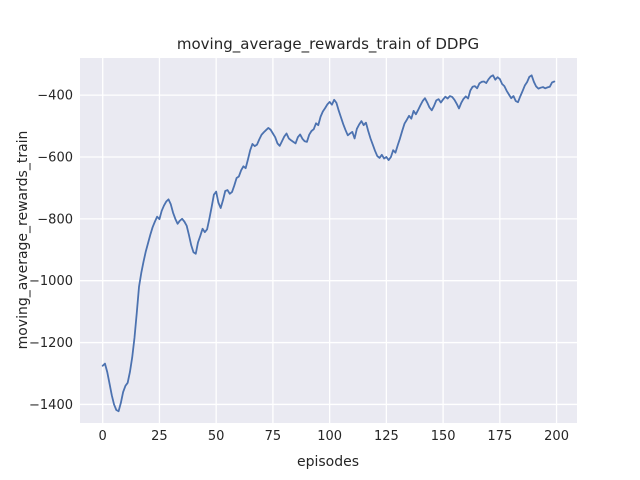 The width and height of the screenshot is (640, 480). I want to click on x-axis-label: episodes, so click(328, 462).